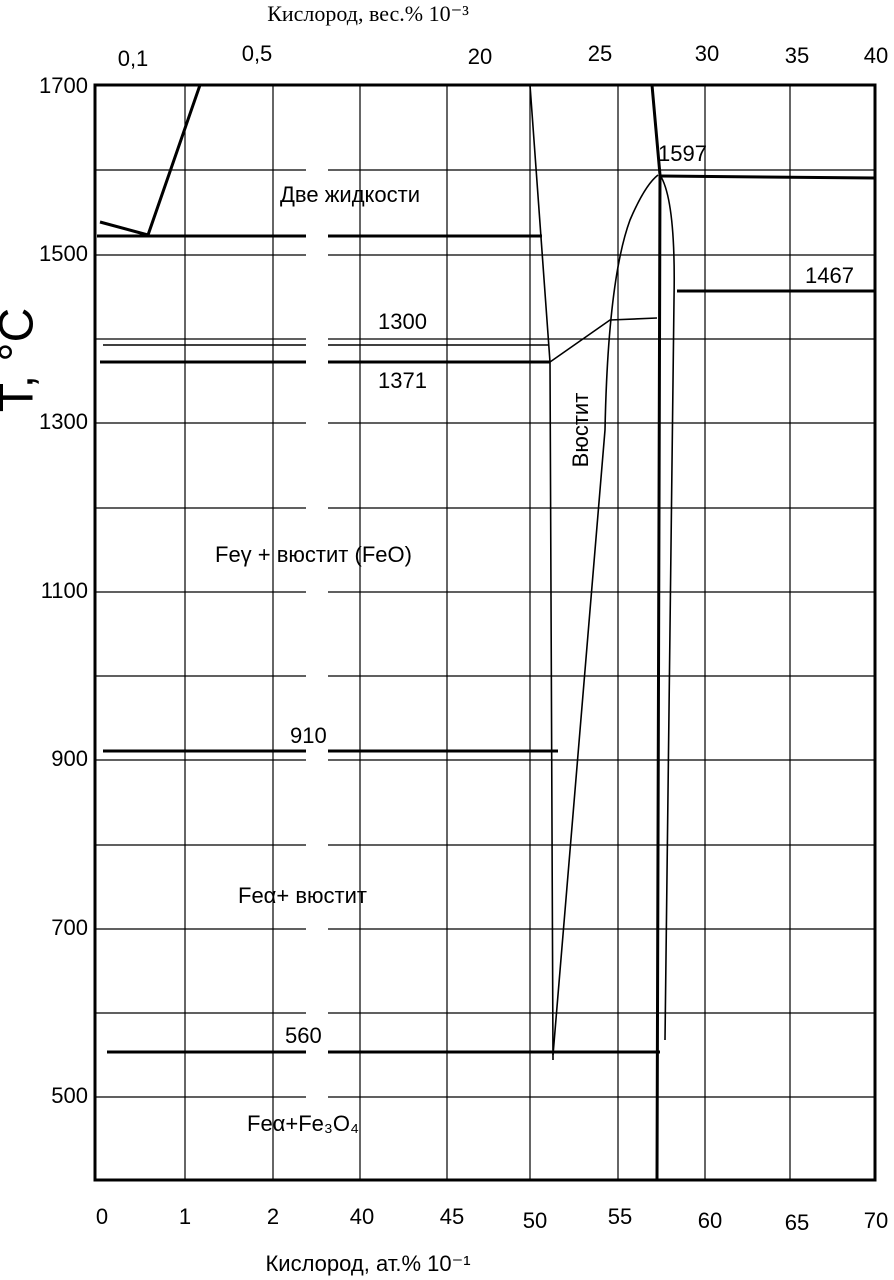 This screenshot has width=894, height=1280. What do you see at coordinates (367, 1263) in the screenshot?
I see `bottom-axis-label: Кислород, ат.% 10⁻¹` at bounding box center [367, 1263].